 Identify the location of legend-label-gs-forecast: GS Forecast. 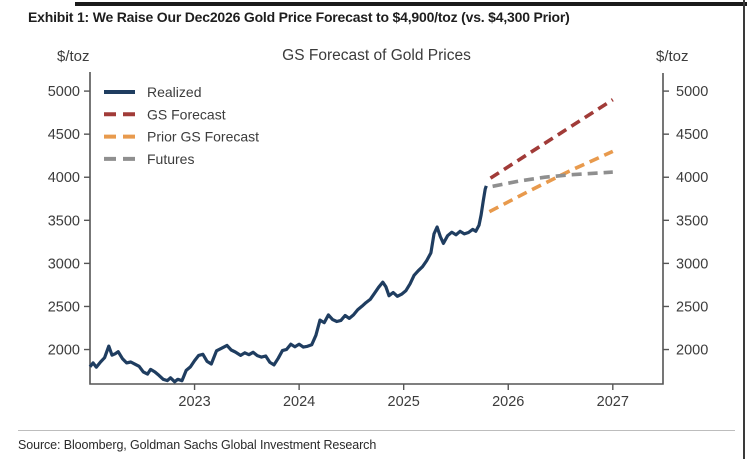
(186, 114).